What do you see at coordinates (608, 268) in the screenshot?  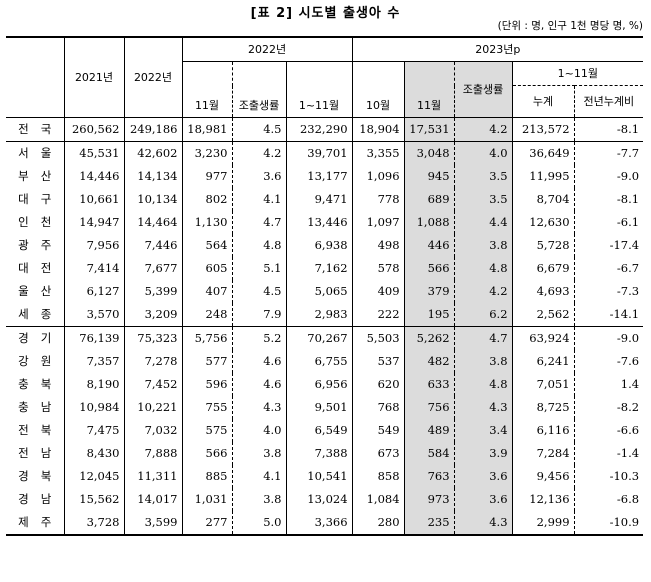 I see `cell-yoy: -6.7` at bounding box center [608, 268].